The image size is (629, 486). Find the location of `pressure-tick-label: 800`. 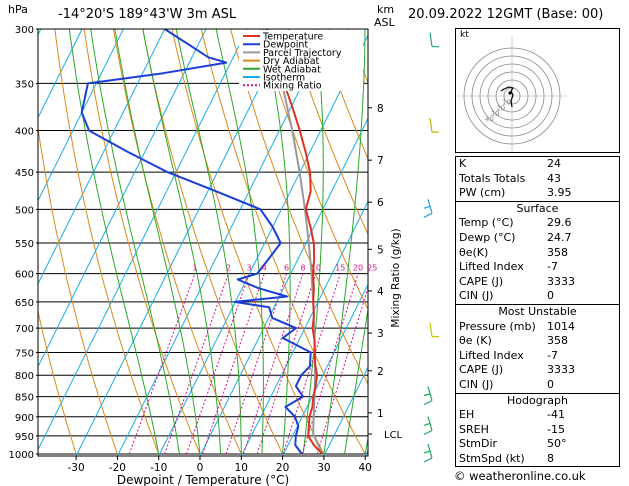

pressure-tick-label: 800 is located at coordinates (24, 376).